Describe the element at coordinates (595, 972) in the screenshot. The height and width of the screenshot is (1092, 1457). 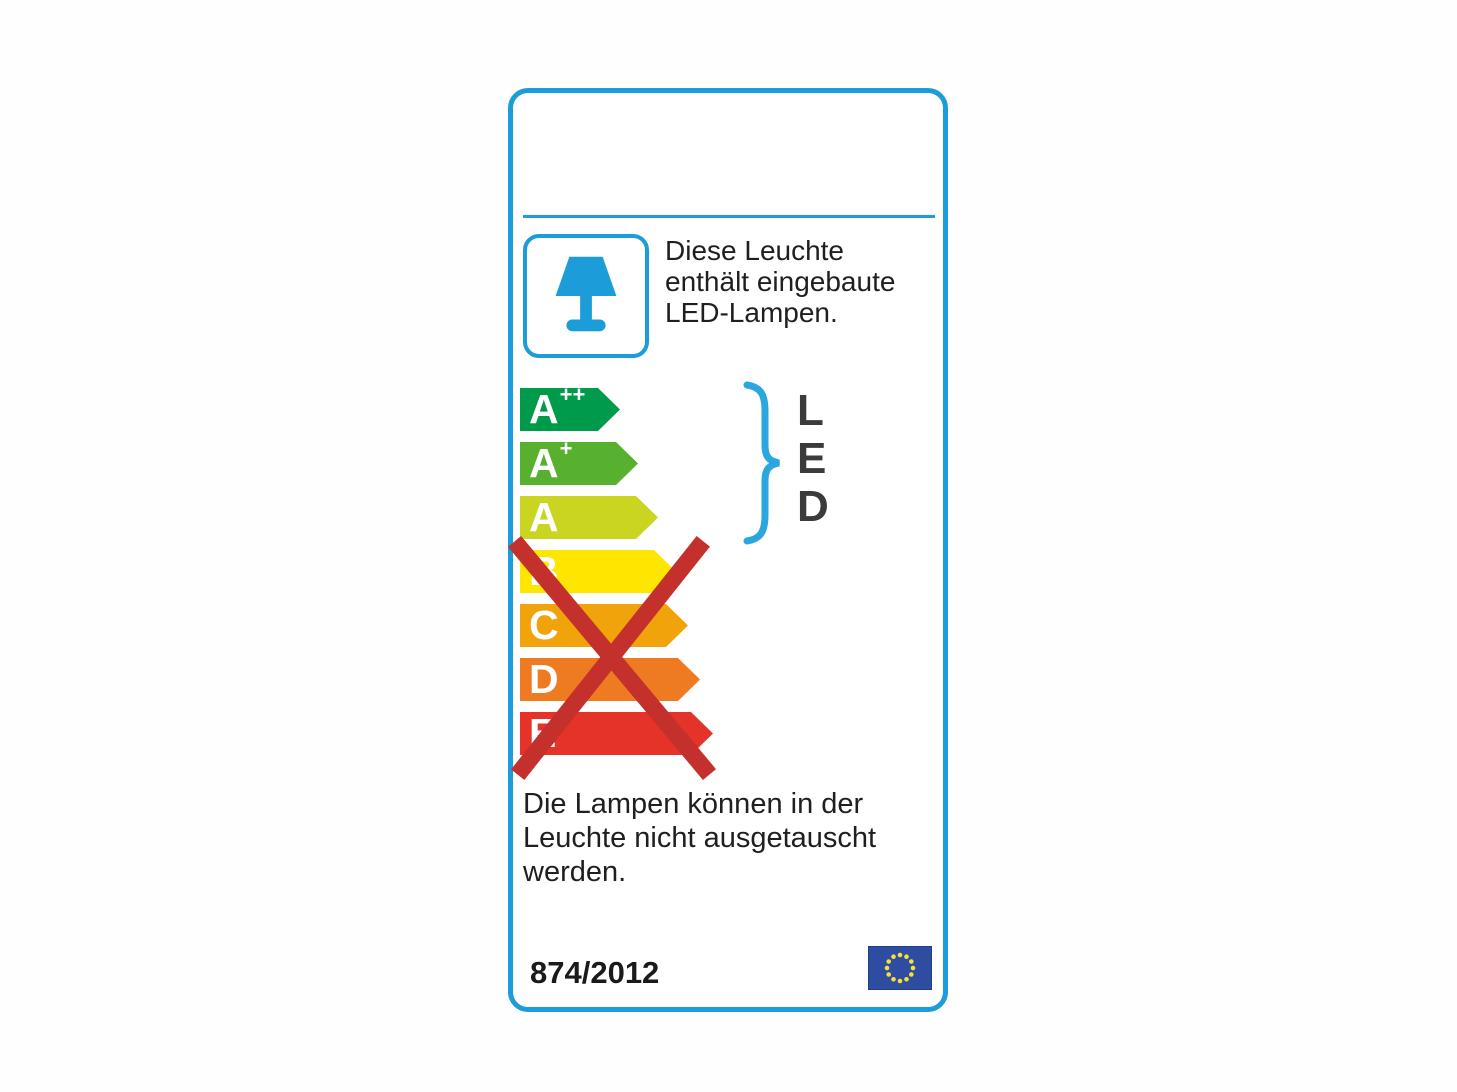
I see `regulation-number: 874/2012` at that location.